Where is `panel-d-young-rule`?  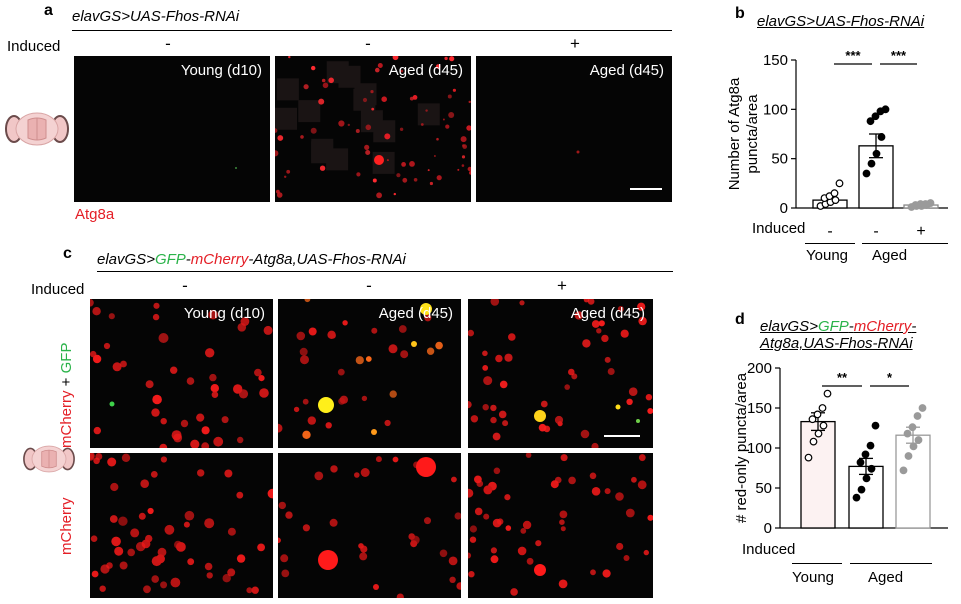 panel-d-young-rule is located at coordinates (817, 563).